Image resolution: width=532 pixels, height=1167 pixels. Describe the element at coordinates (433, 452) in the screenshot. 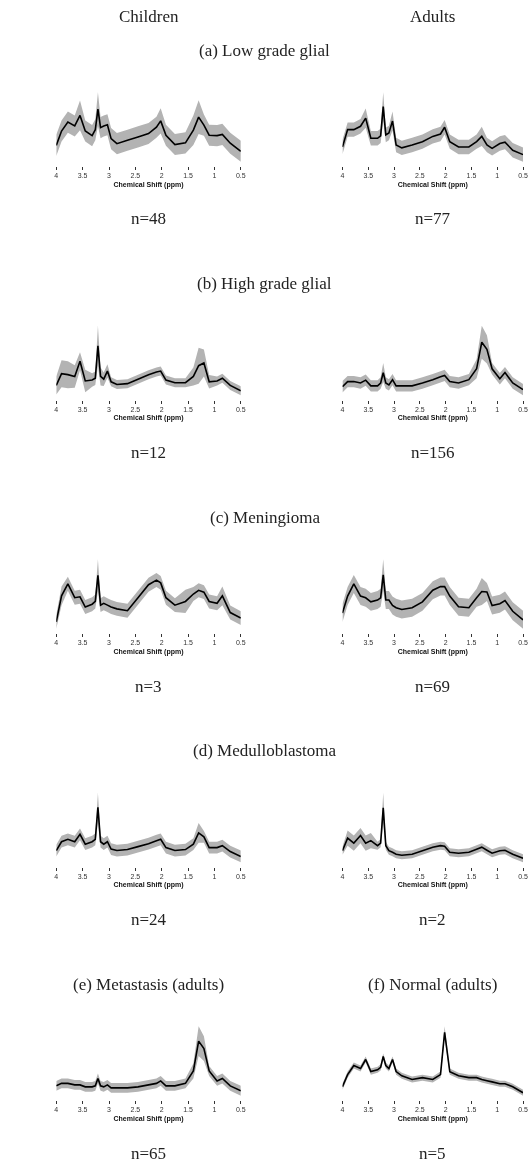

I see `text: n=156` at that location.